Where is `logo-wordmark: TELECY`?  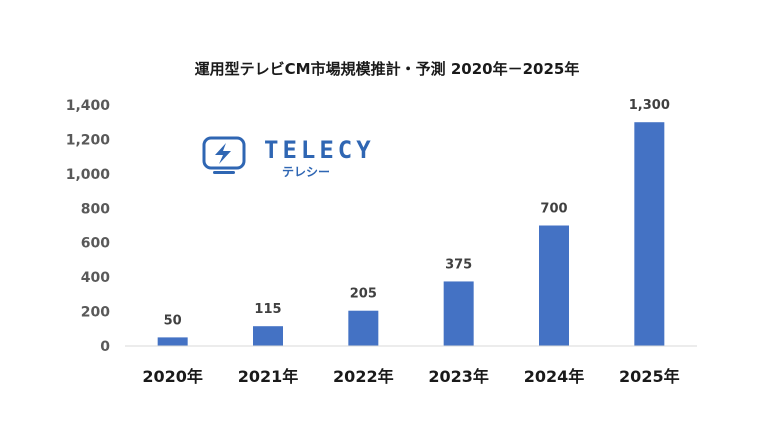 logo-wordmark: TELECY is located at coordinates (319, 150).